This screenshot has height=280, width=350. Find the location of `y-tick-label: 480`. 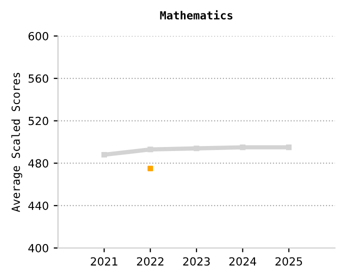

y-tick-label: 480 is located at coordinates (38, 163).